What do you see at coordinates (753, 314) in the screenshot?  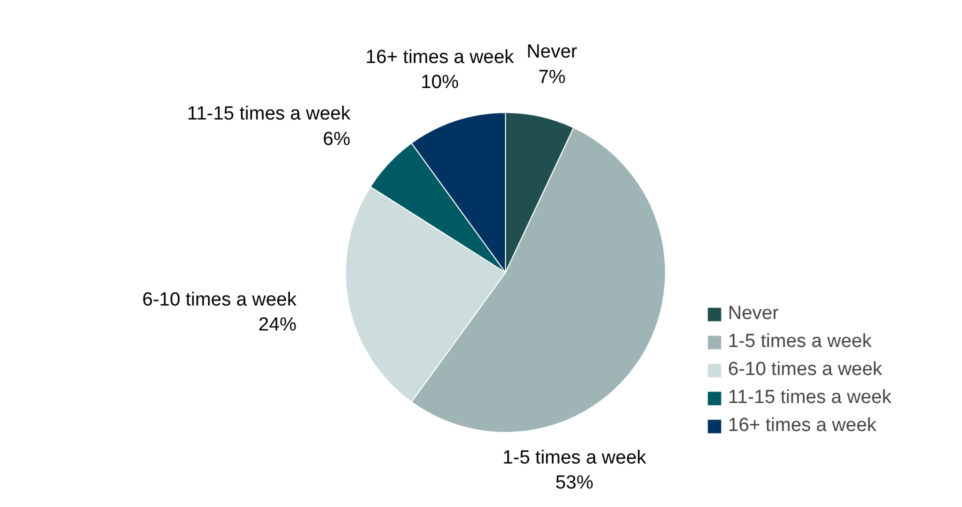 I see `legend-label: Never` at bounding box center [753, 314].